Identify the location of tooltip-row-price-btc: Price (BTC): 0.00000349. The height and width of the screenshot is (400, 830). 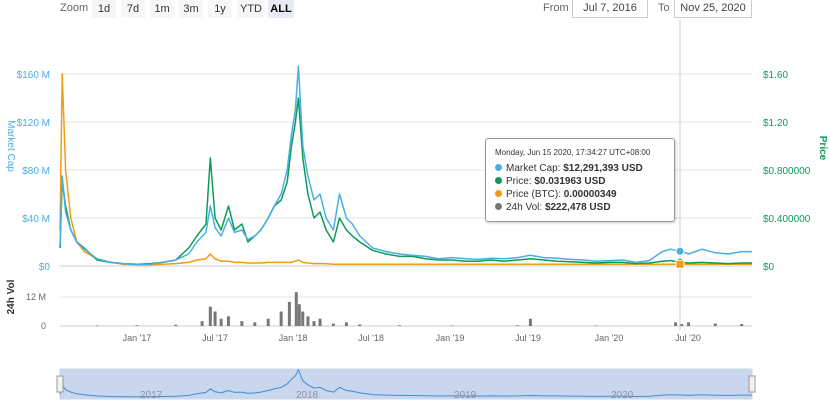
(556, 194).